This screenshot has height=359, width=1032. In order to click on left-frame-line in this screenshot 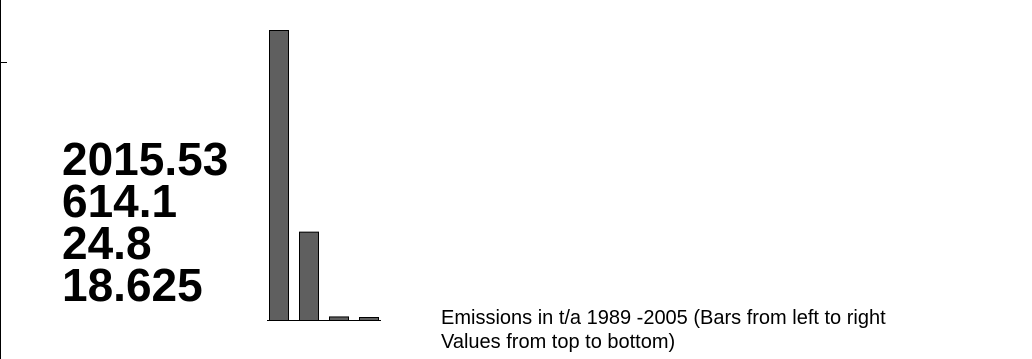, I will do `click(0, 179)`.